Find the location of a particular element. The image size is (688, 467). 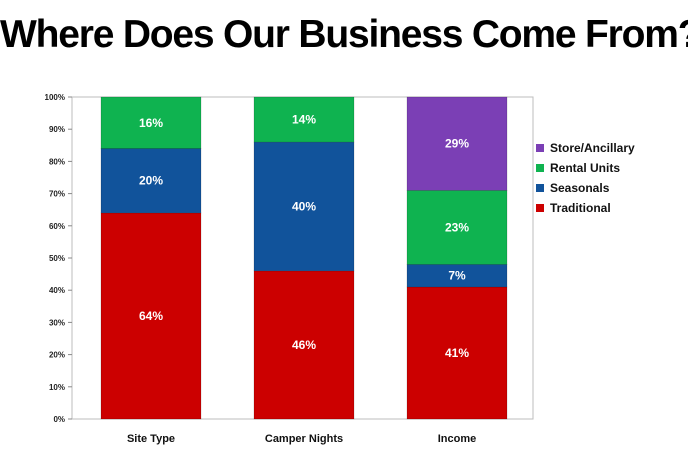

y-tick-label: 20% is located at coordinates (57, 355).